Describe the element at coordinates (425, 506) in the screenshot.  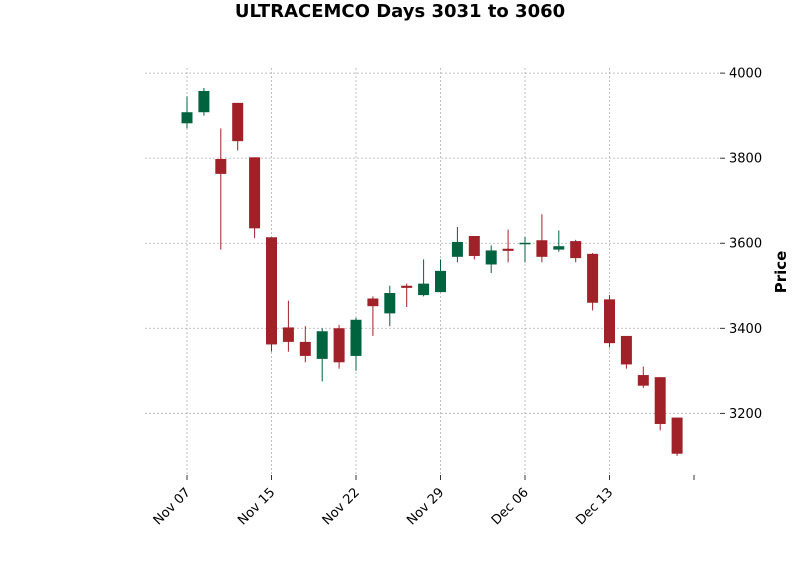
I see `x-tick-label: Nov 29` at that location.